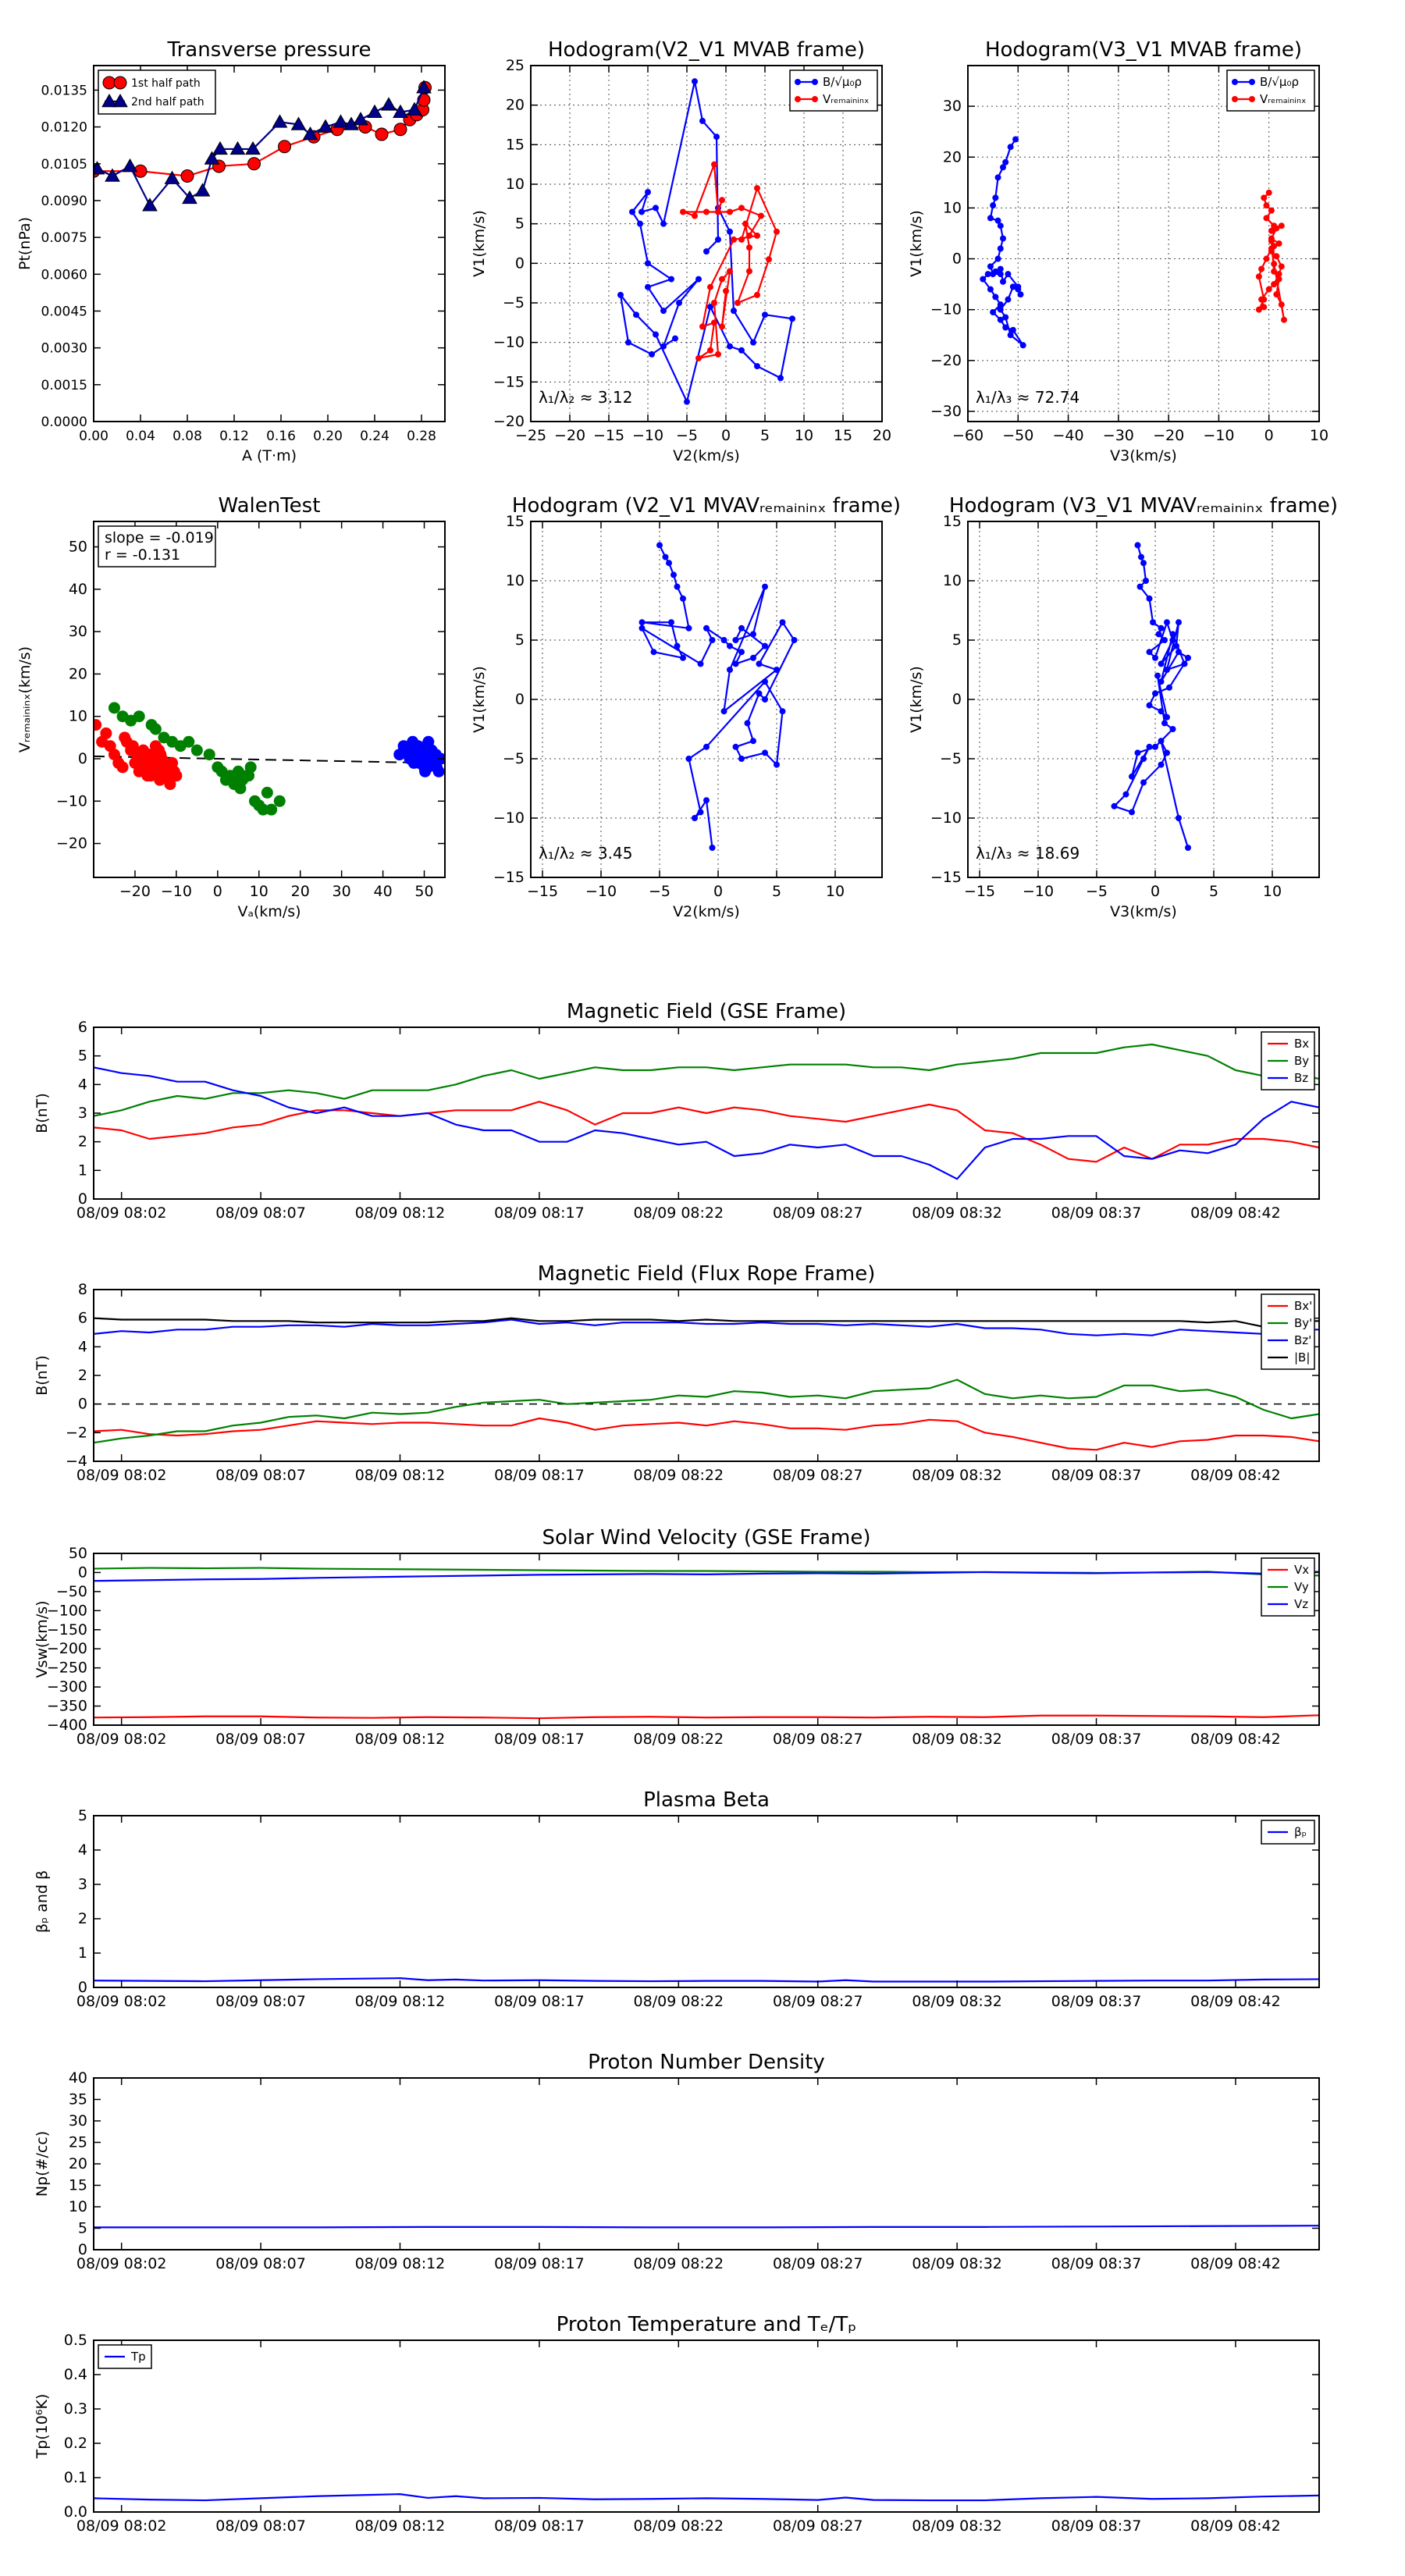 The height and width of the screenshot is (2576, 1405). I want to click on legend-label: Bz, so click(1301, 1078).